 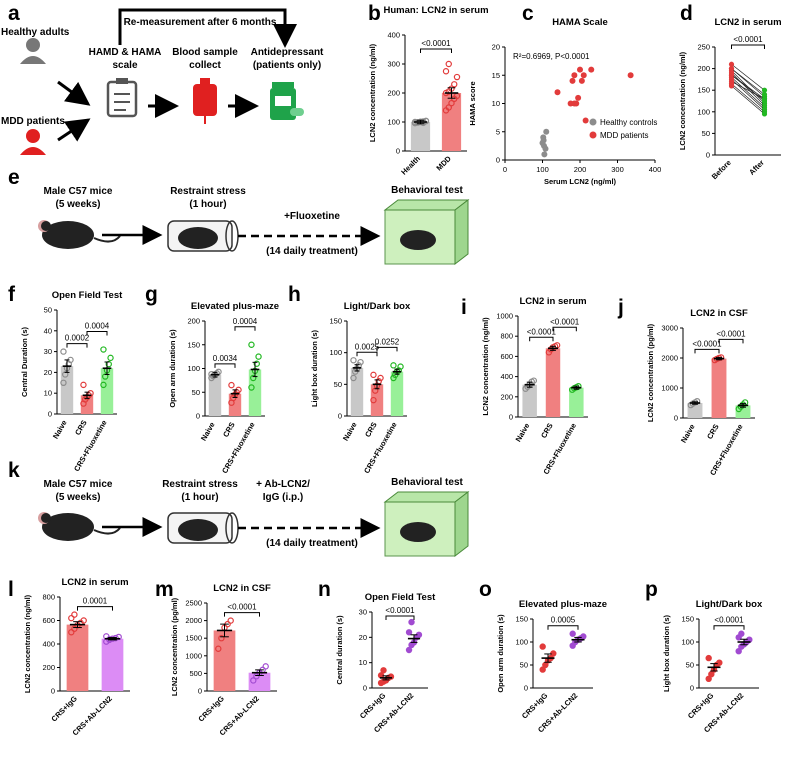 I want to click on p-value-label: 0.0004, so click(x=245, y=321).